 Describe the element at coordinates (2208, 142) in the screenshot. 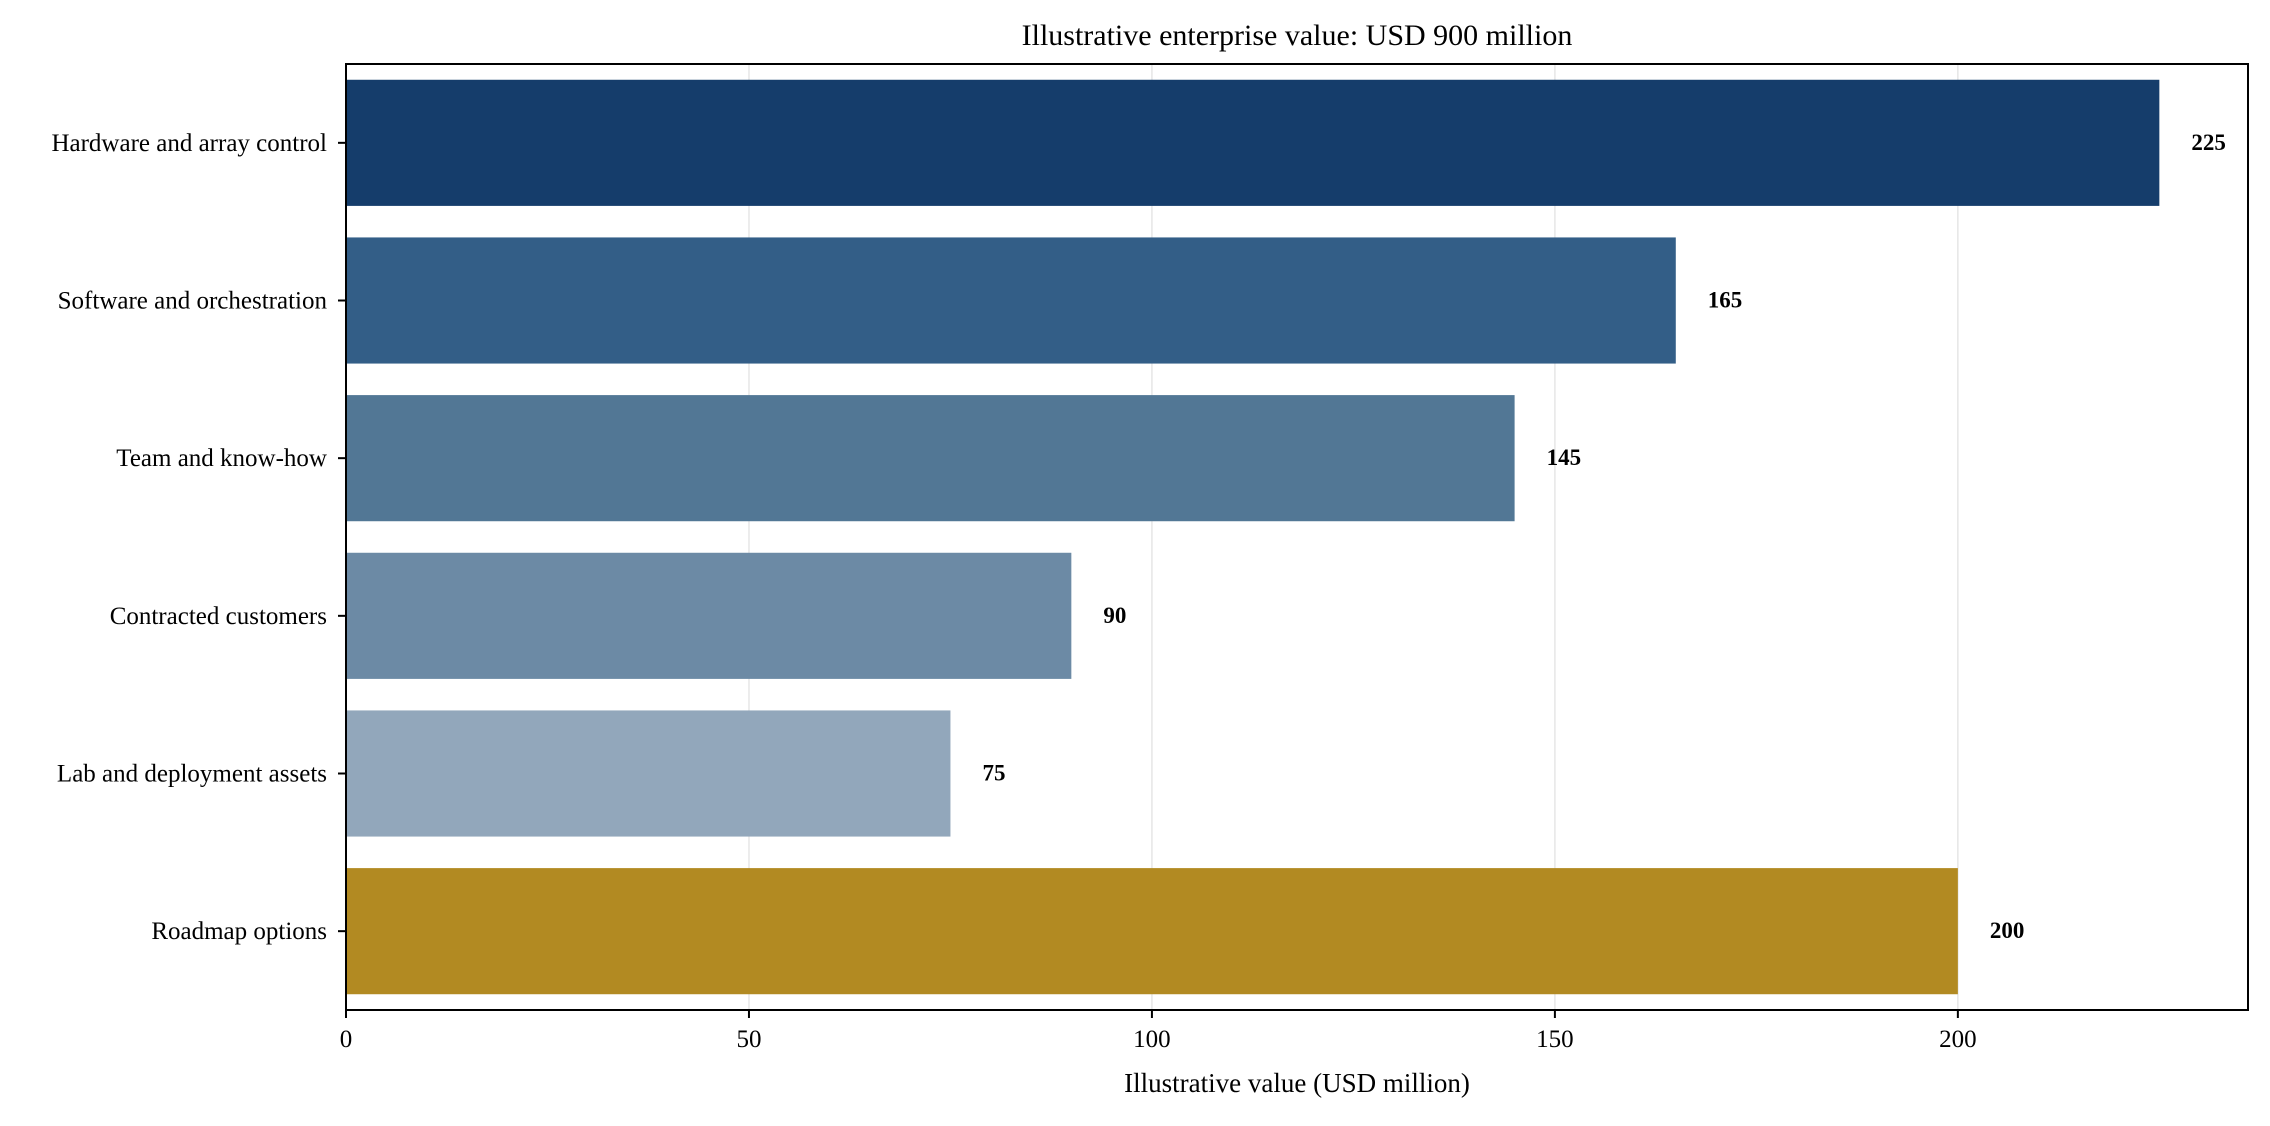

I see `data-label: 225` at that location.